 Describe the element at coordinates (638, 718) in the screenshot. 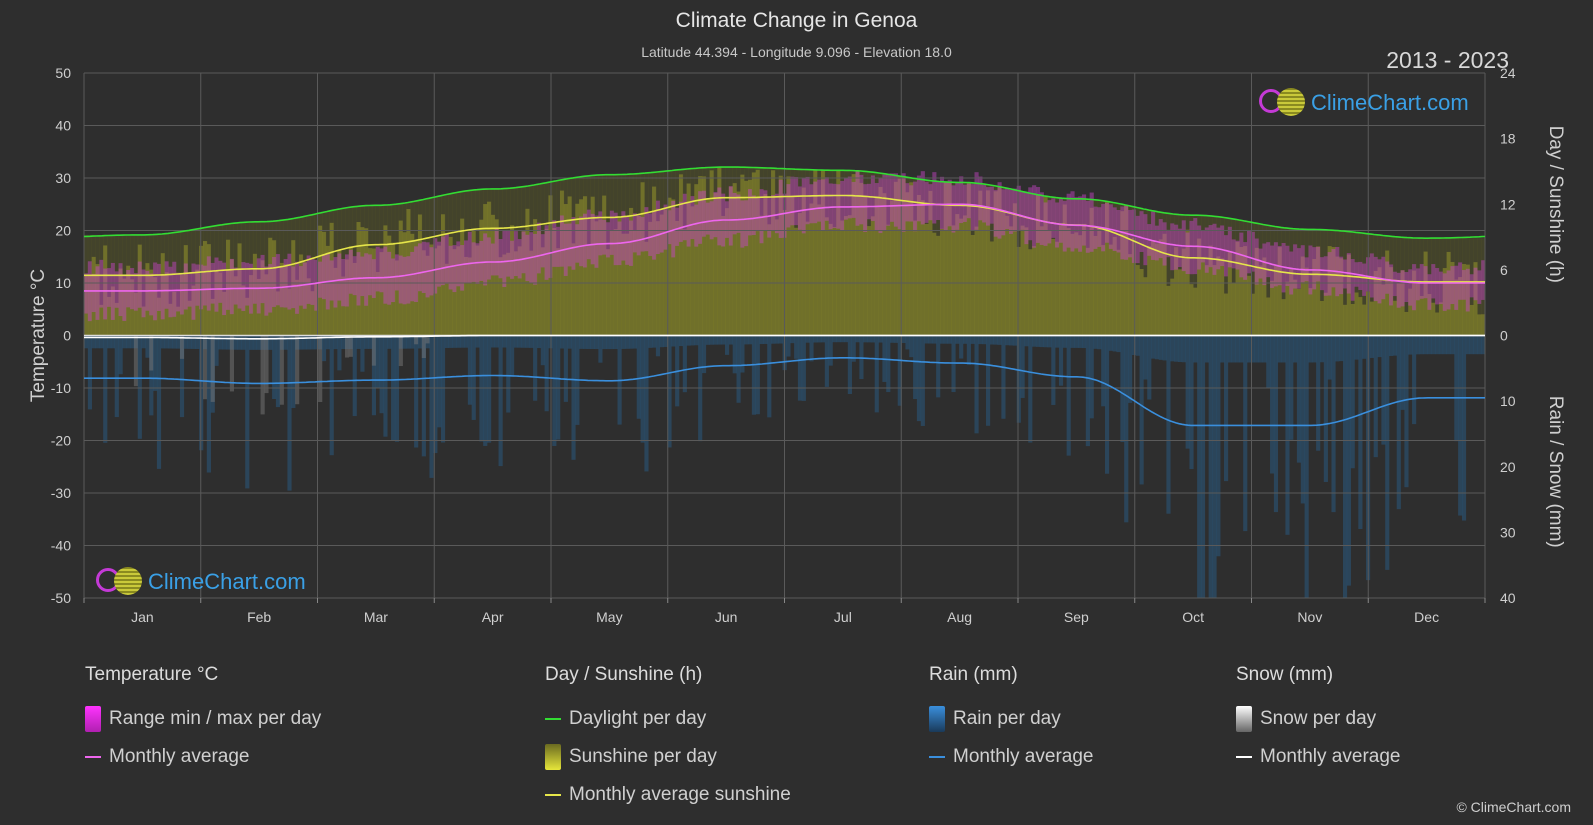

I see `legend-label: Daylight per day` at that location.